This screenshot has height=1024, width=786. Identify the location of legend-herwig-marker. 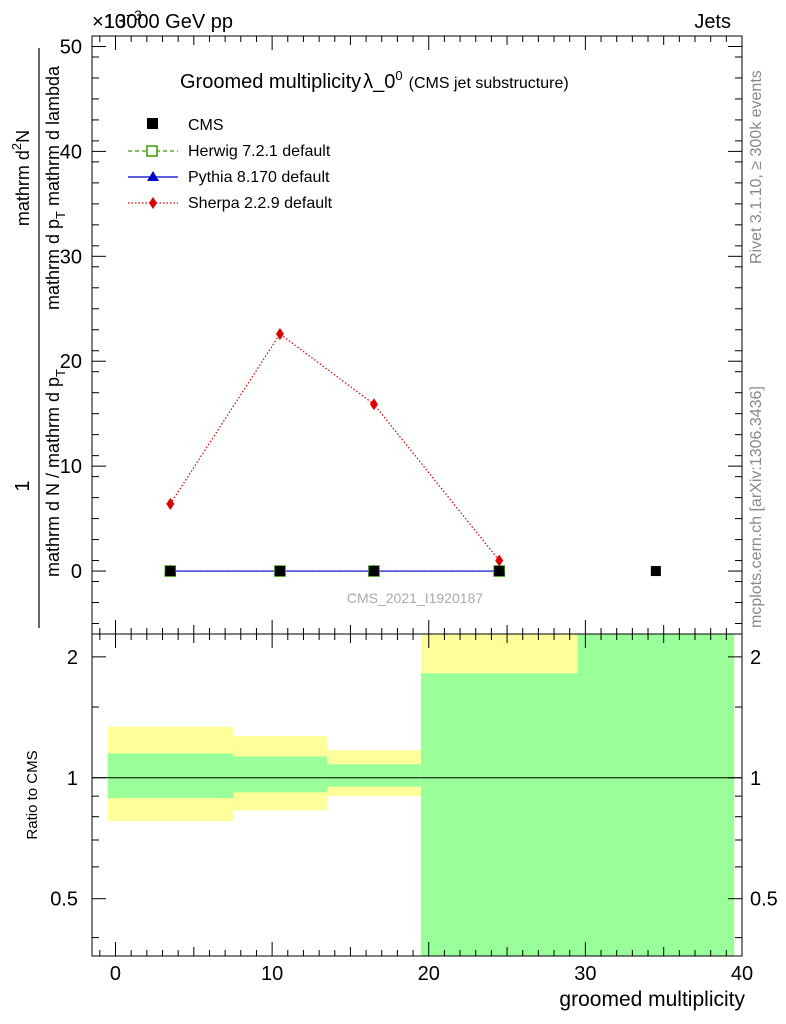
(152, 151).